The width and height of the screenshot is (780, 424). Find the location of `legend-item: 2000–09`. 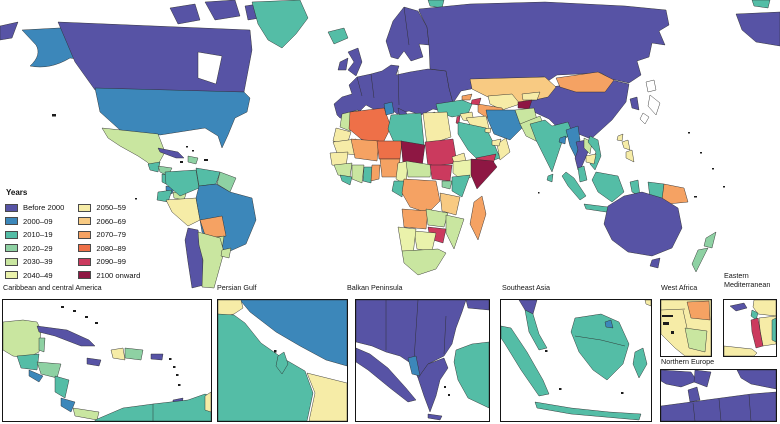

legend-item: 2000–09 is located at coordinates (34, 222).